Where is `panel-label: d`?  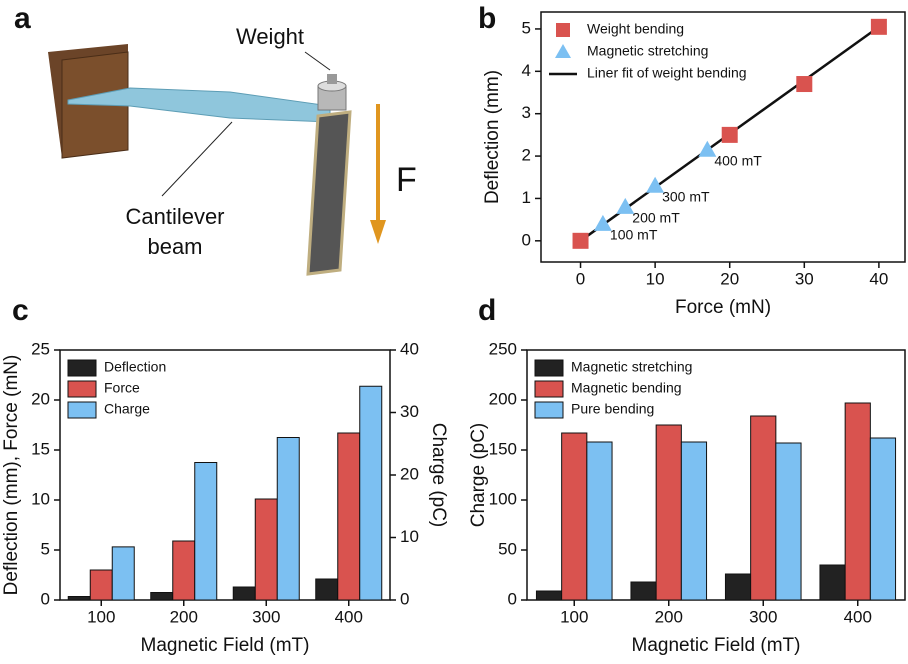 panel-label: d is located at coordinates (487, 310).